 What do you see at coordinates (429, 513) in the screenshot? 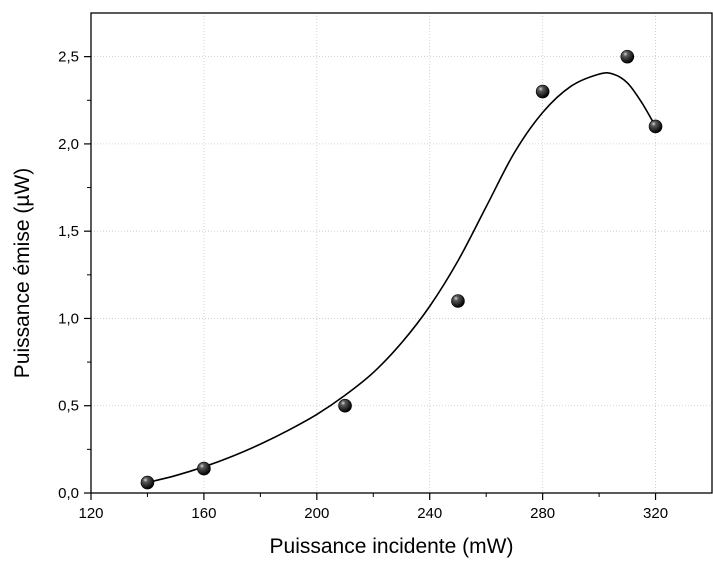
I see `x-tick-label: 240` at bounding box center [429, 513].